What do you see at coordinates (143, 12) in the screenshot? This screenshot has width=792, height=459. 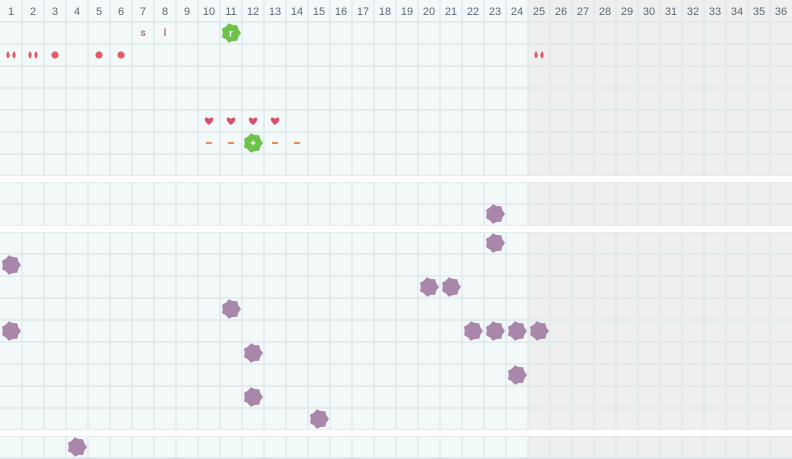 I see `day-header-7: 7` at bounding box center [143, 12].